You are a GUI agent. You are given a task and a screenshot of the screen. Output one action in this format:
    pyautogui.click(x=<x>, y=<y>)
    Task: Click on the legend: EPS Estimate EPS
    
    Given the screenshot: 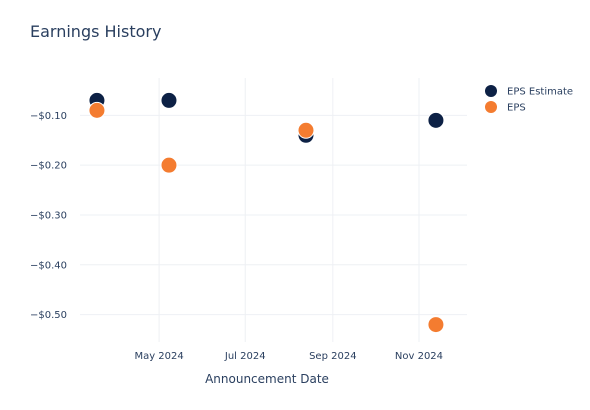 What is the action you would take?
    pyautogui.click(x=529, y=99)
    